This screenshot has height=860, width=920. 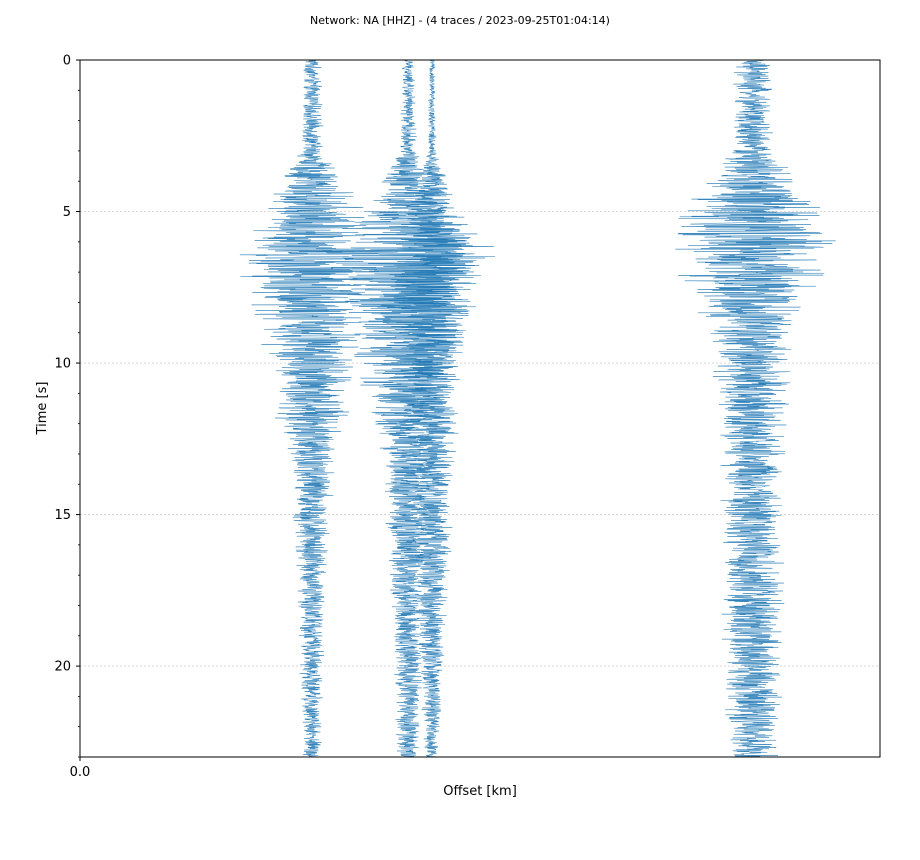 What do you see at coordinates (62, 364) in the screenshot?
I see `y-tick-label-2: 10` at bounding box center [62, 364].